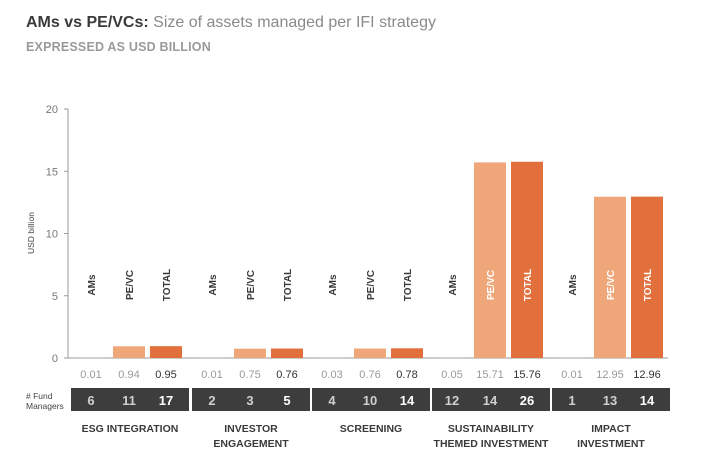 The width and height of the screenshot is (724, 474). Describe the element at coordinates (251, 444) in the screenshot. I see `category-label: ENGAGEMENT` at that location.